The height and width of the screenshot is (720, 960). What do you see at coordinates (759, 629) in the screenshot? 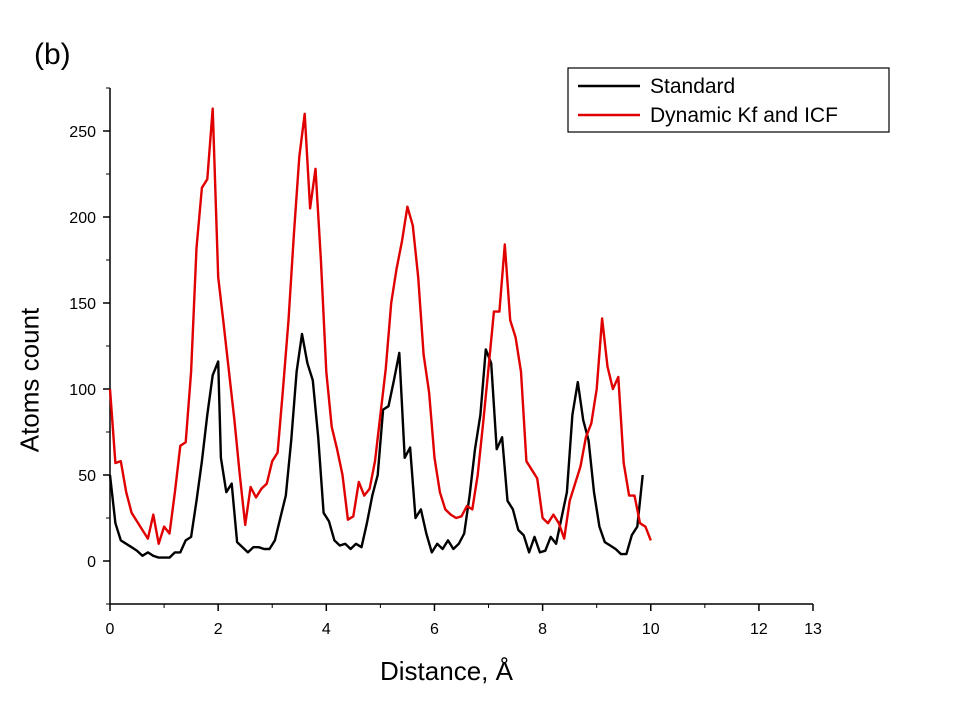
I see `x-tick-label: 12` at bounding box center [759, 629].